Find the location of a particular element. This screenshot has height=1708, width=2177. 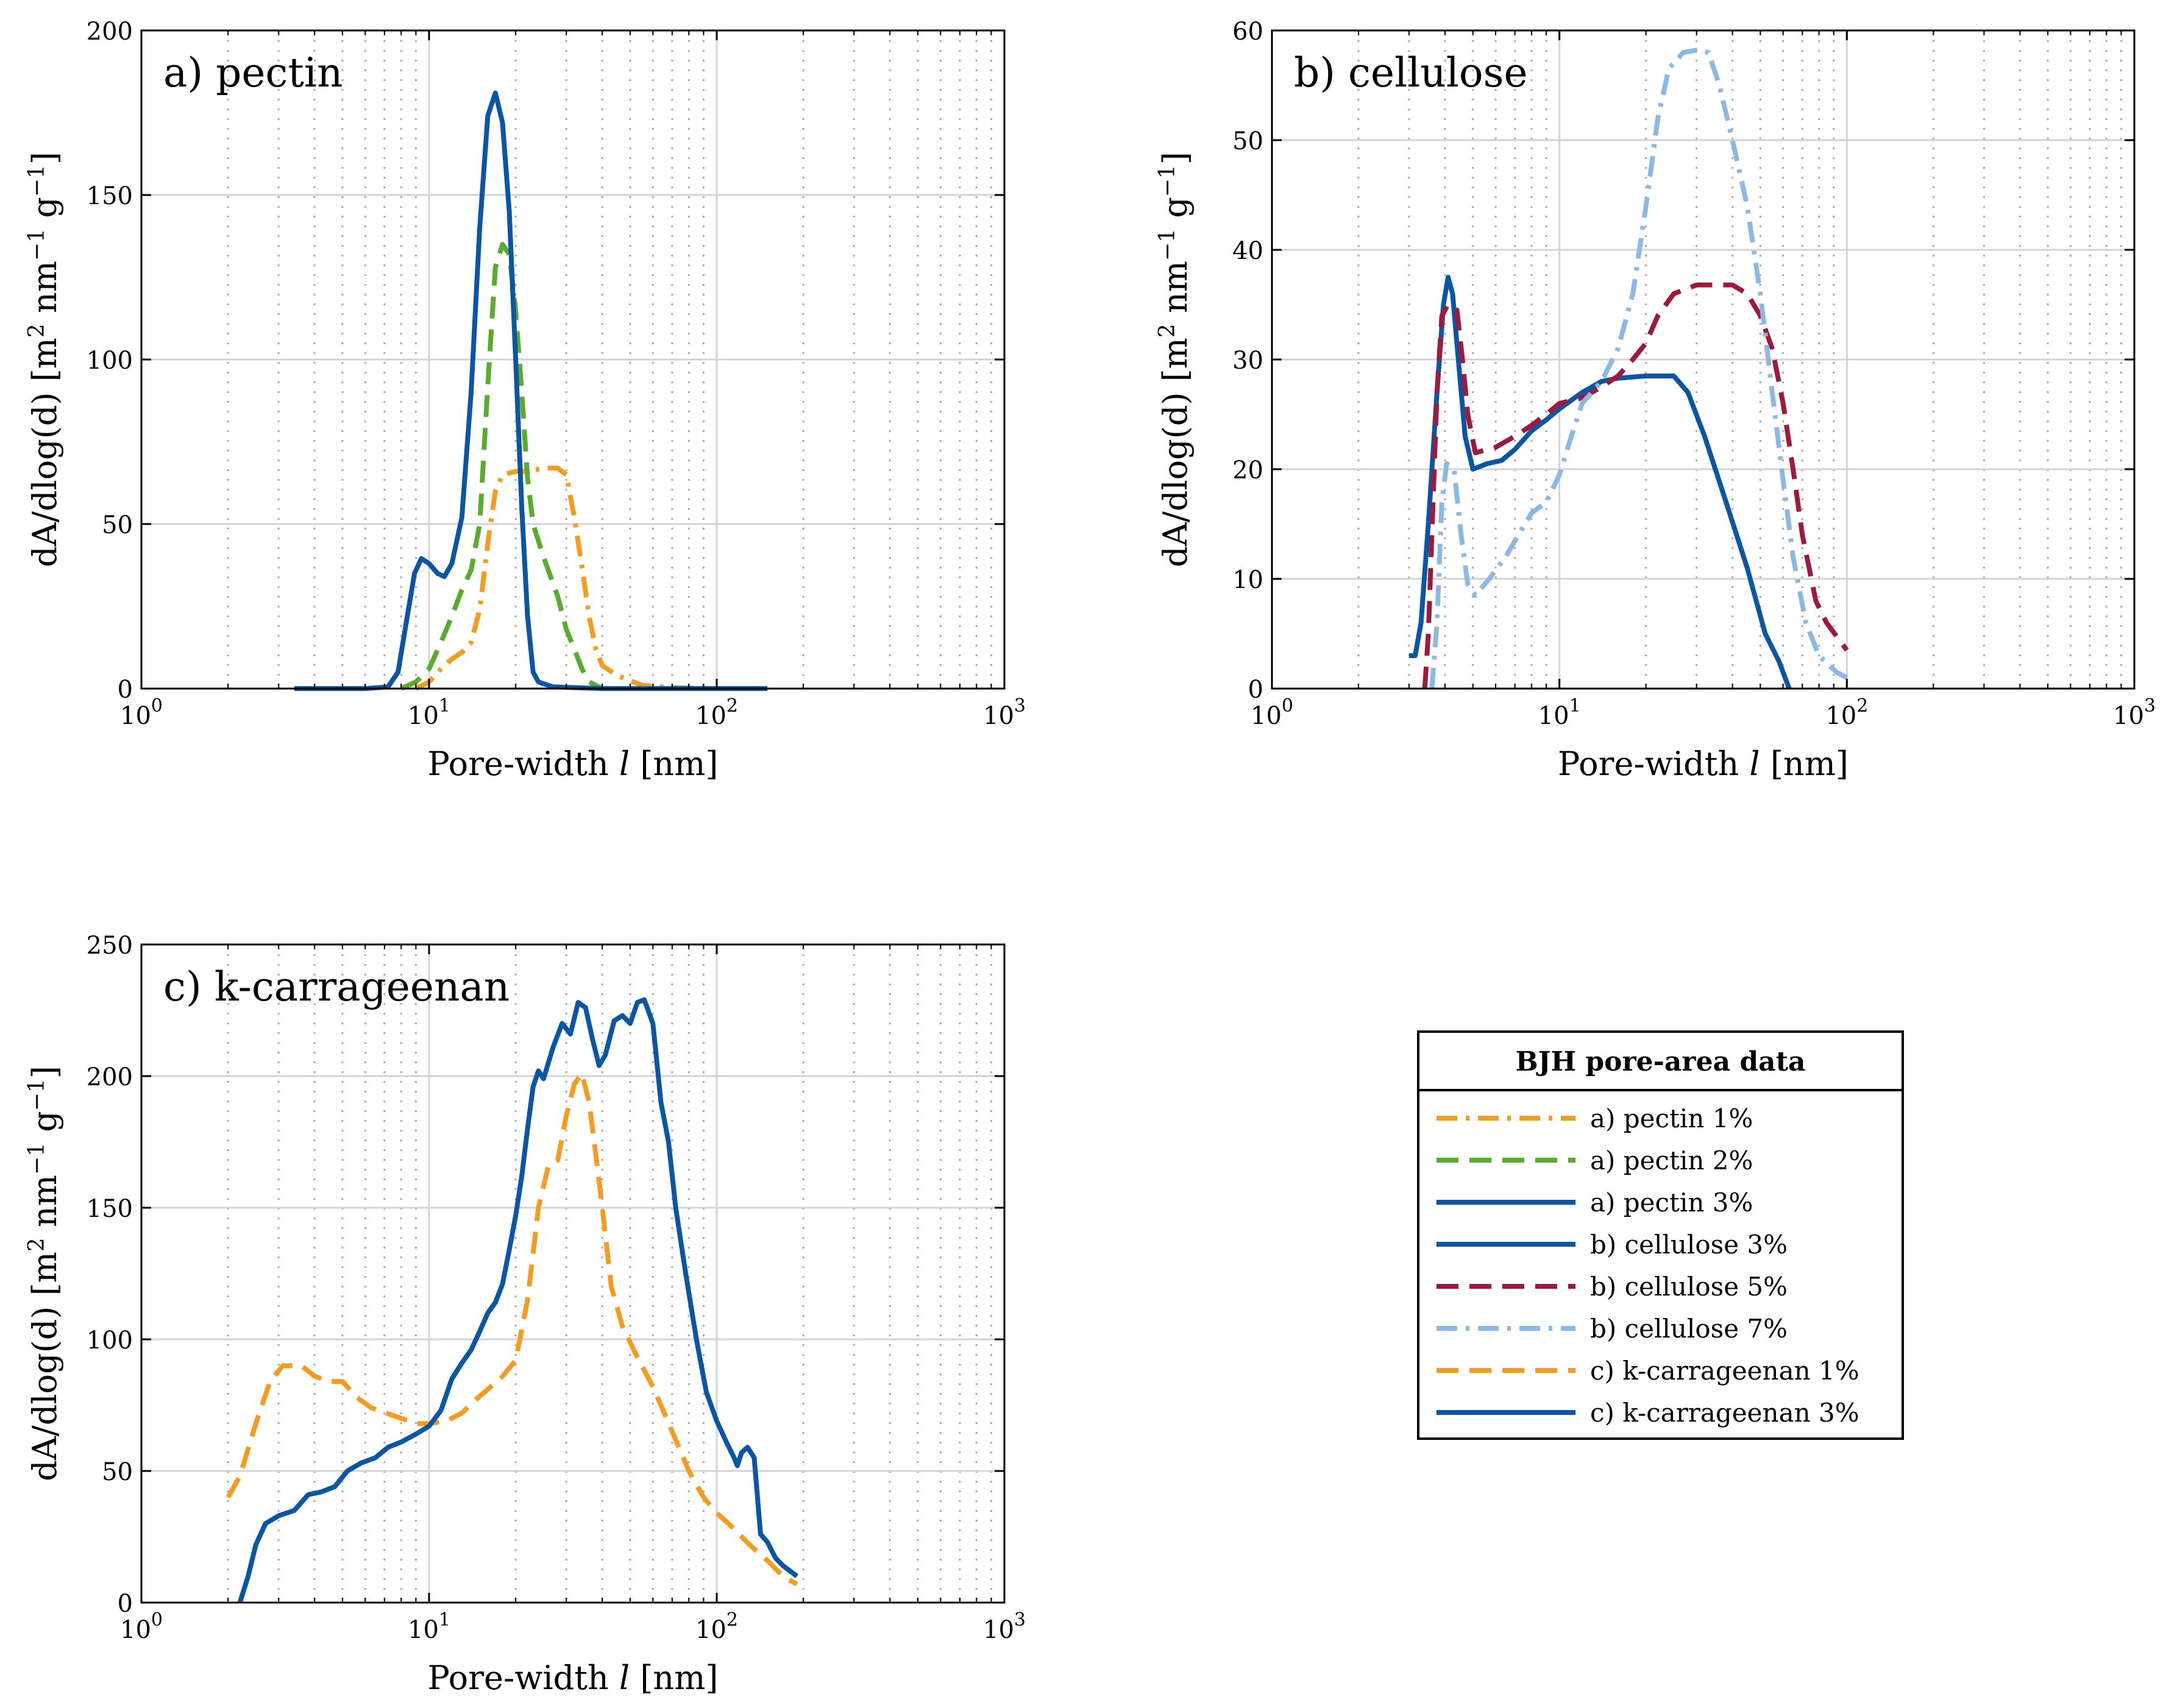

y-tick-label: 20 is located at coordinates (1247, 470).